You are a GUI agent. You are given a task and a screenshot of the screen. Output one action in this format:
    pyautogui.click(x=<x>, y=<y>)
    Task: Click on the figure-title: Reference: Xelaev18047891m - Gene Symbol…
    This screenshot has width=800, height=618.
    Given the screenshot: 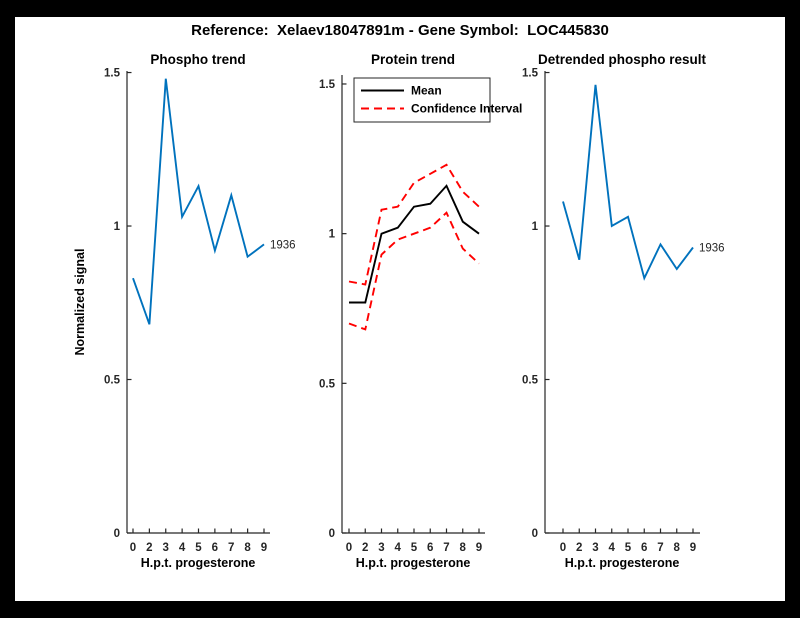 What is the action you would take?
    pyautogui.click(x=400, y=30)
    